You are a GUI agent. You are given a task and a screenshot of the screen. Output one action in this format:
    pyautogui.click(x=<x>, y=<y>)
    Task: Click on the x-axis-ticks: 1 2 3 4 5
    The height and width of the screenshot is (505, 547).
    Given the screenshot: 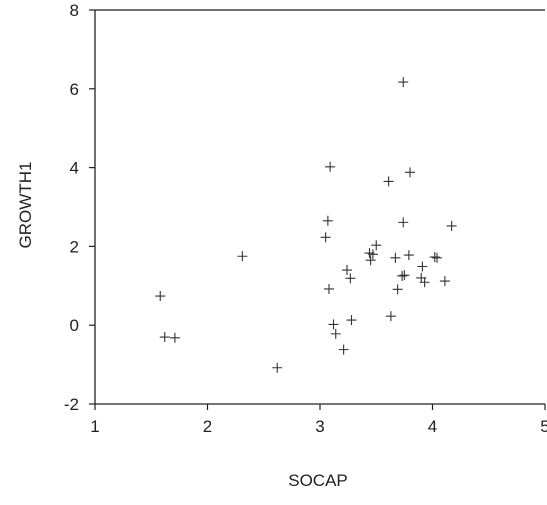 What is the action you would take?
    pyautogui.click(x=318, y=420)
    